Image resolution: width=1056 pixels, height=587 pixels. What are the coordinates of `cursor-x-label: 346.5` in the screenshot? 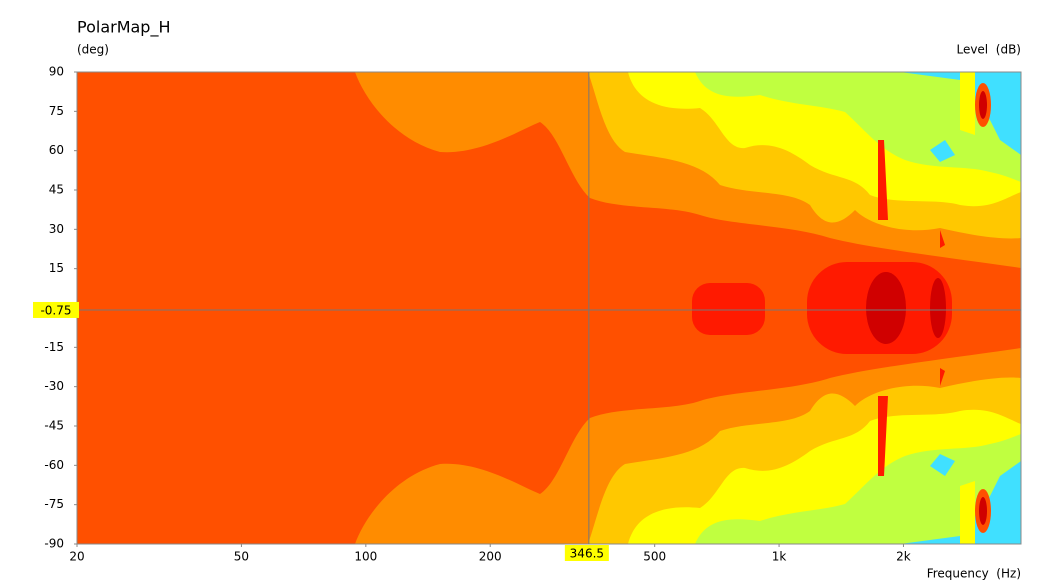 It's located at (587, 554).